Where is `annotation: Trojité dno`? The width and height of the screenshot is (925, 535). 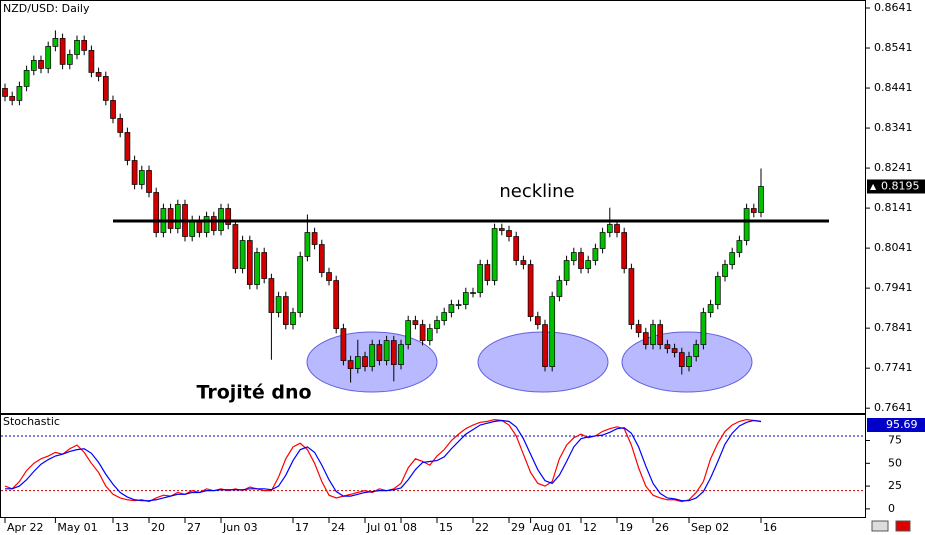
annotation: Trojité dno is located at coordinates (253, 393).